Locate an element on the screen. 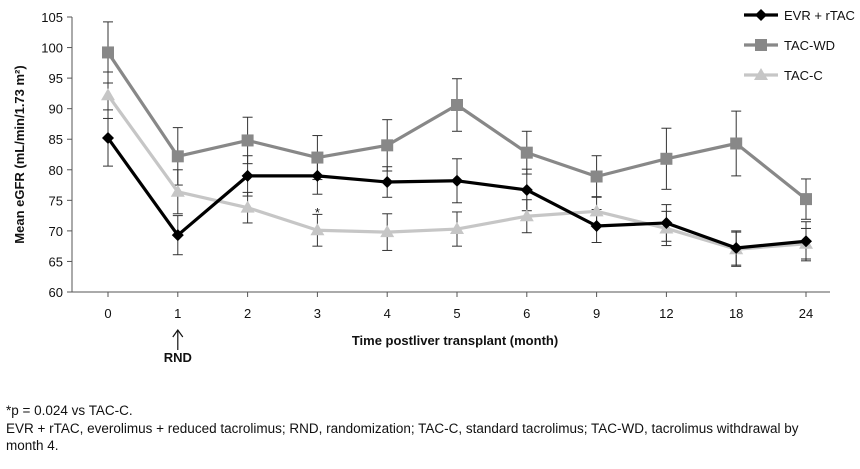 The width and height of the screenshot is (860, 469). x-tick-label: 2 is located at coordinates (247, 313).